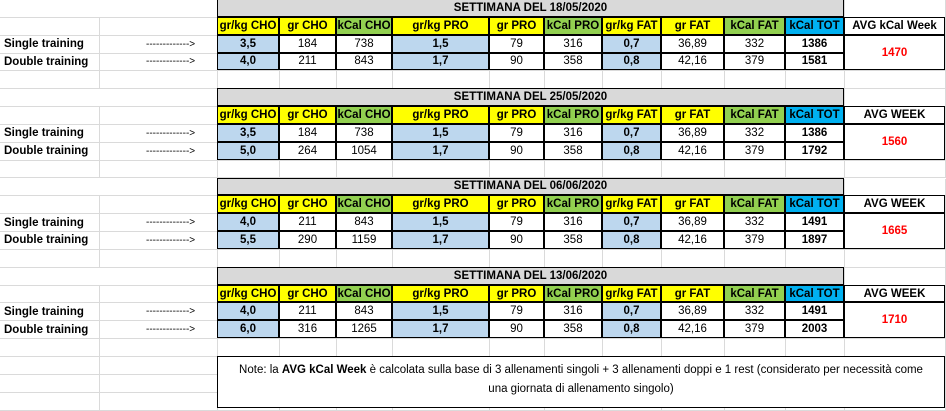 Image resolution: width=946 pixels, height=411 pixels. I want to click on value-cell: 79, so click(516, 132).